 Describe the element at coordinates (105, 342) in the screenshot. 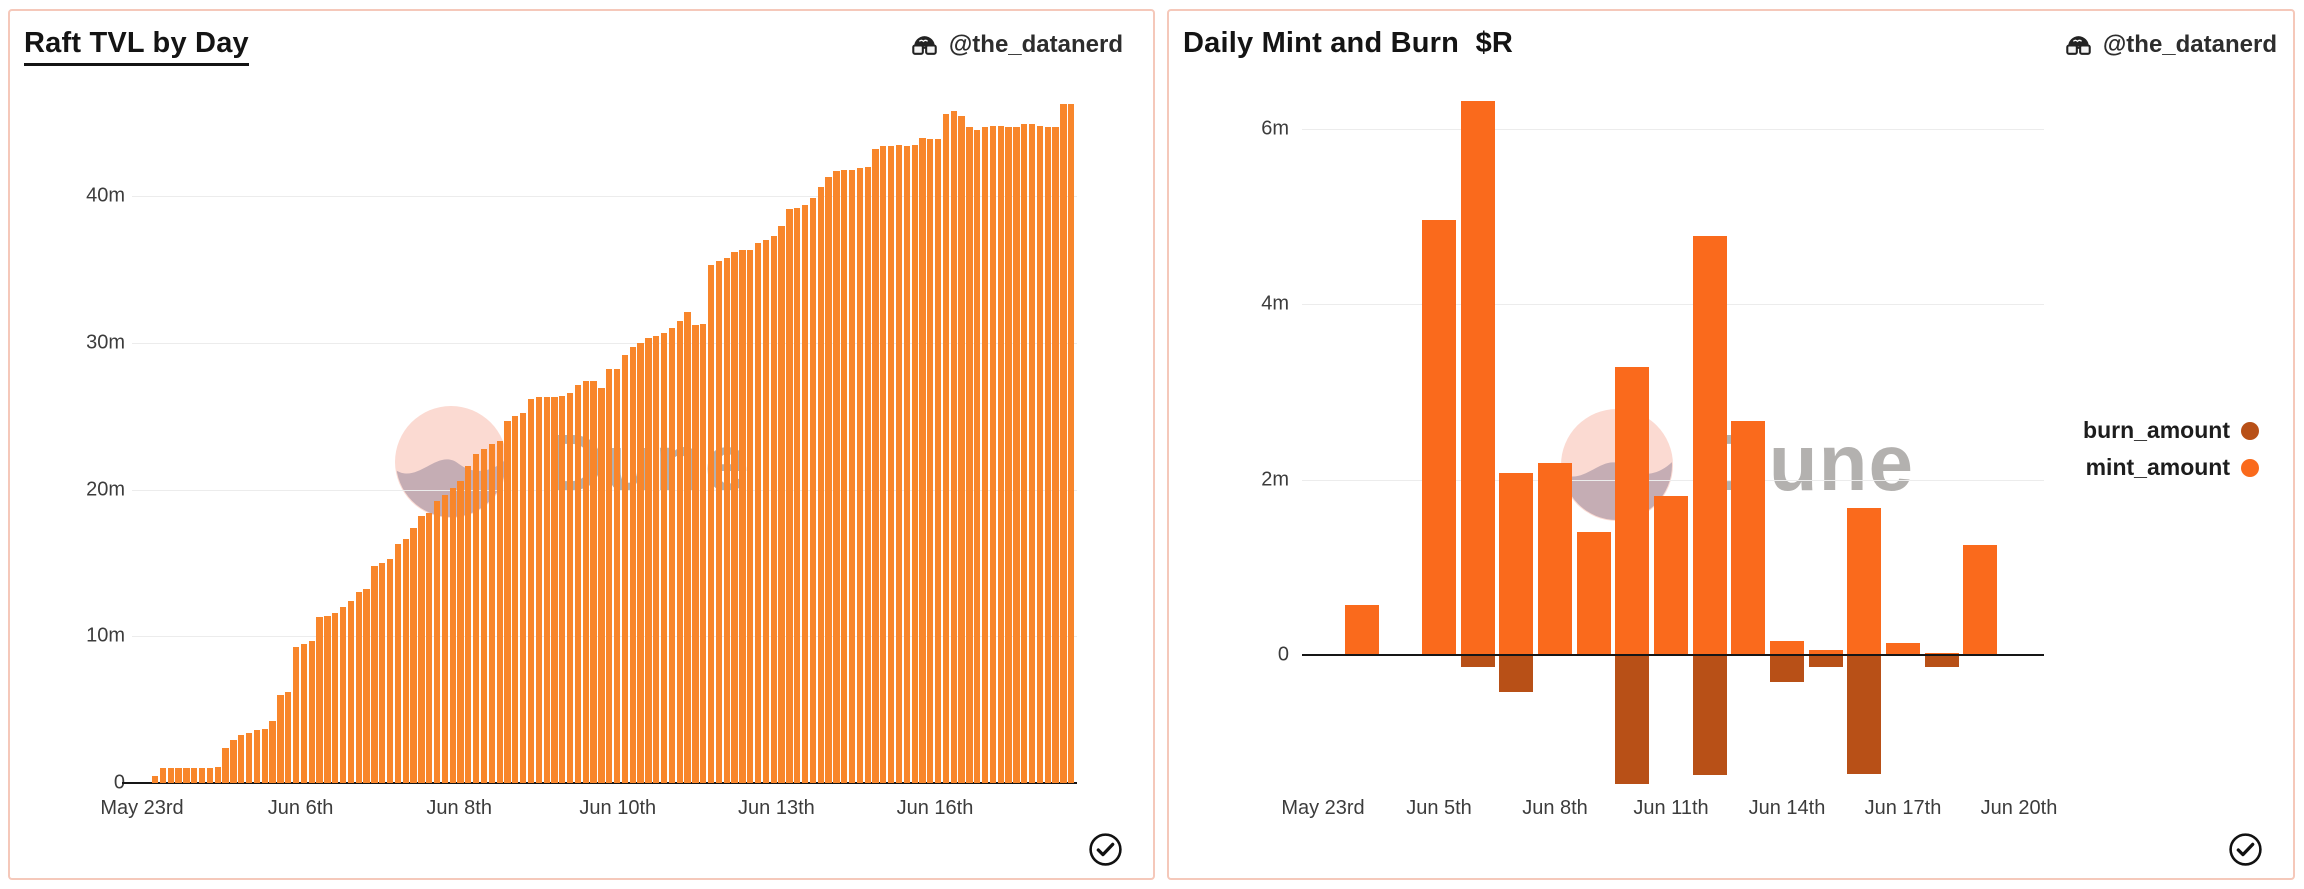

I see `y-tick-label: 30m` at that location.